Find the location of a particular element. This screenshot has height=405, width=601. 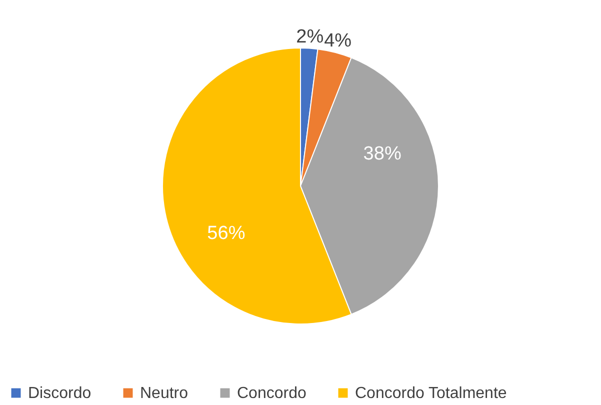

legend-label: Concordo Totalmente is located at coordinates (431, 393).